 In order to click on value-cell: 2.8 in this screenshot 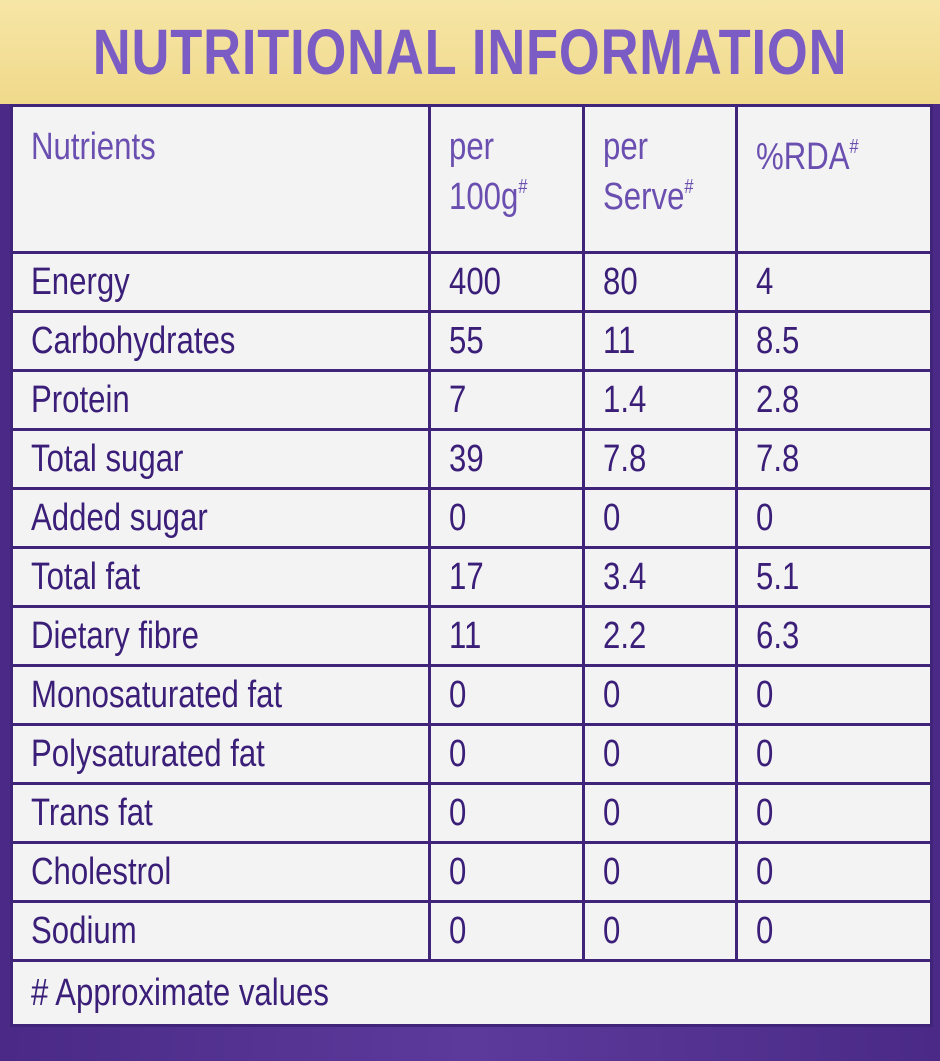, I will do `click(834, 400)`.